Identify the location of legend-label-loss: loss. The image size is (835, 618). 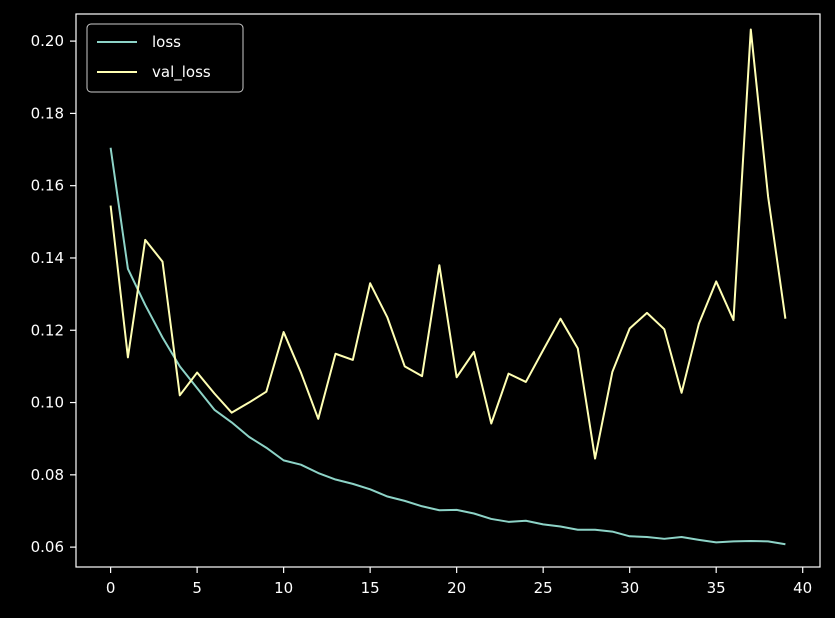
(166, 42).